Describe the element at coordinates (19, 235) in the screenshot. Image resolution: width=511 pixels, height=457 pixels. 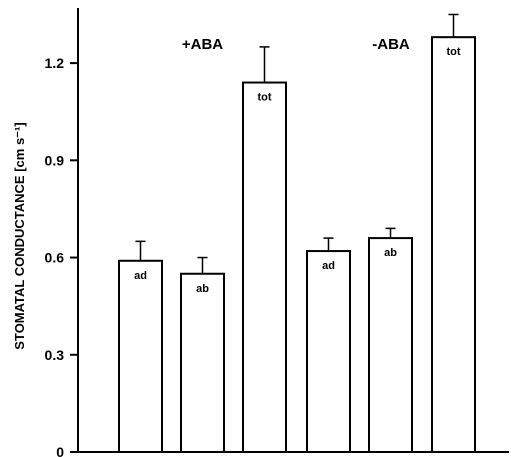
I see `y-axis-title: STOMATAL CONDUCTANCE [cm s⁻¹]` at that location.